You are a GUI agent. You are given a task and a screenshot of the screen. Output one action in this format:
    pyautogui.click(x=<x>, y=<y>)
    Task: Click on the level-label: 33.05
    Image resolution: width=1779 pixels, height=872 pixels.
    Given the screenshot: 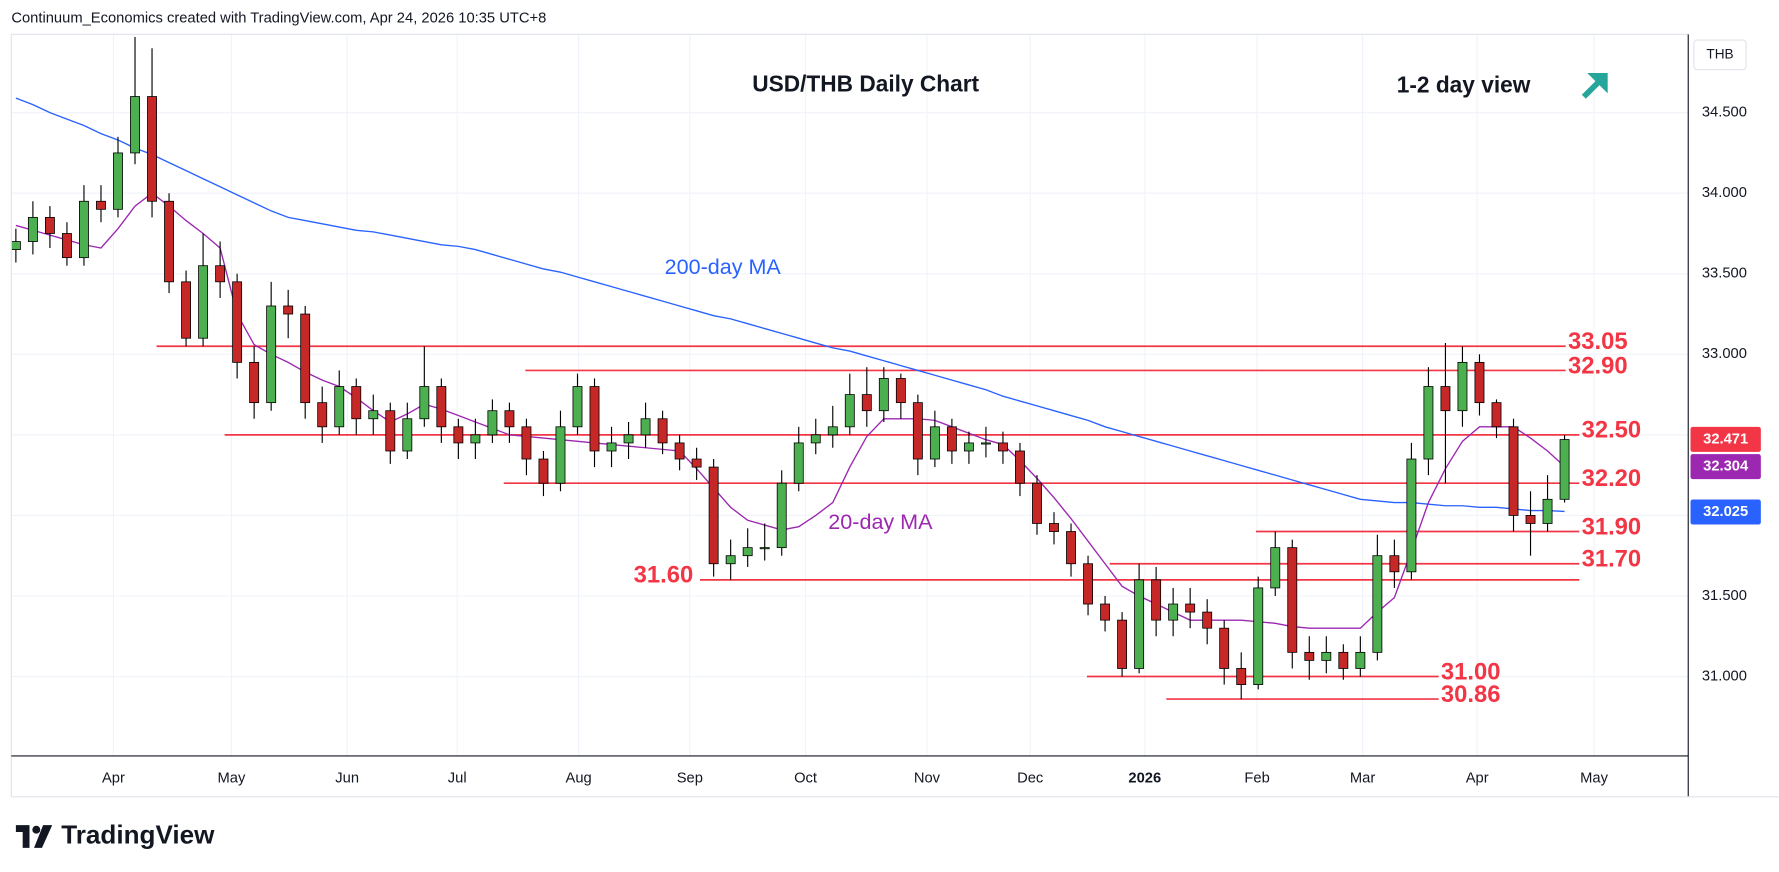 What is the action you would take?
    pyautogui.click(x=1598, y=341)
    